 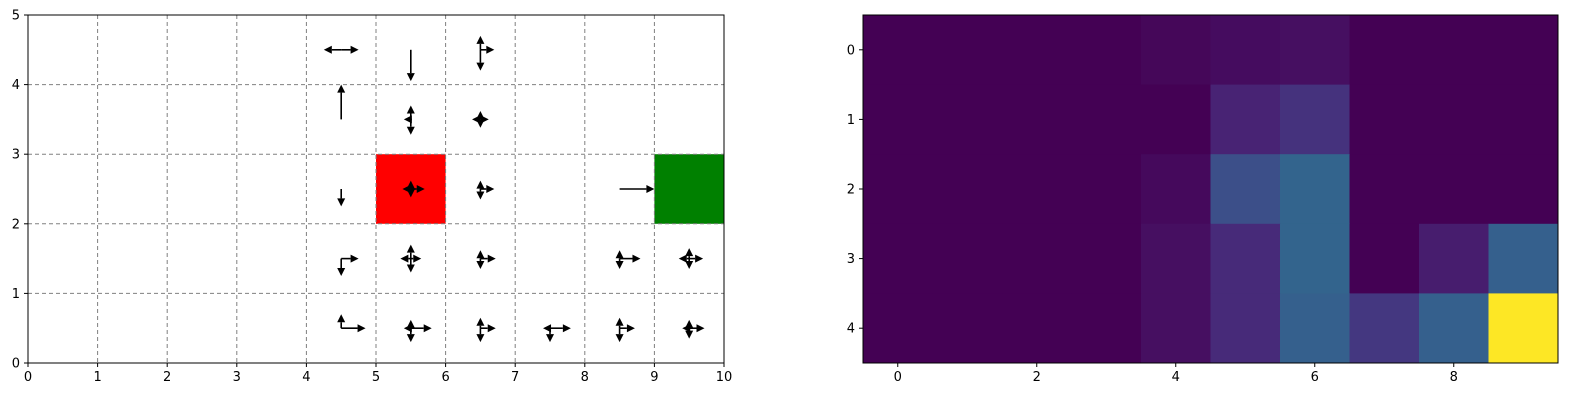 I want to click on x-tick-label: 10, so click(x=724, y=377).